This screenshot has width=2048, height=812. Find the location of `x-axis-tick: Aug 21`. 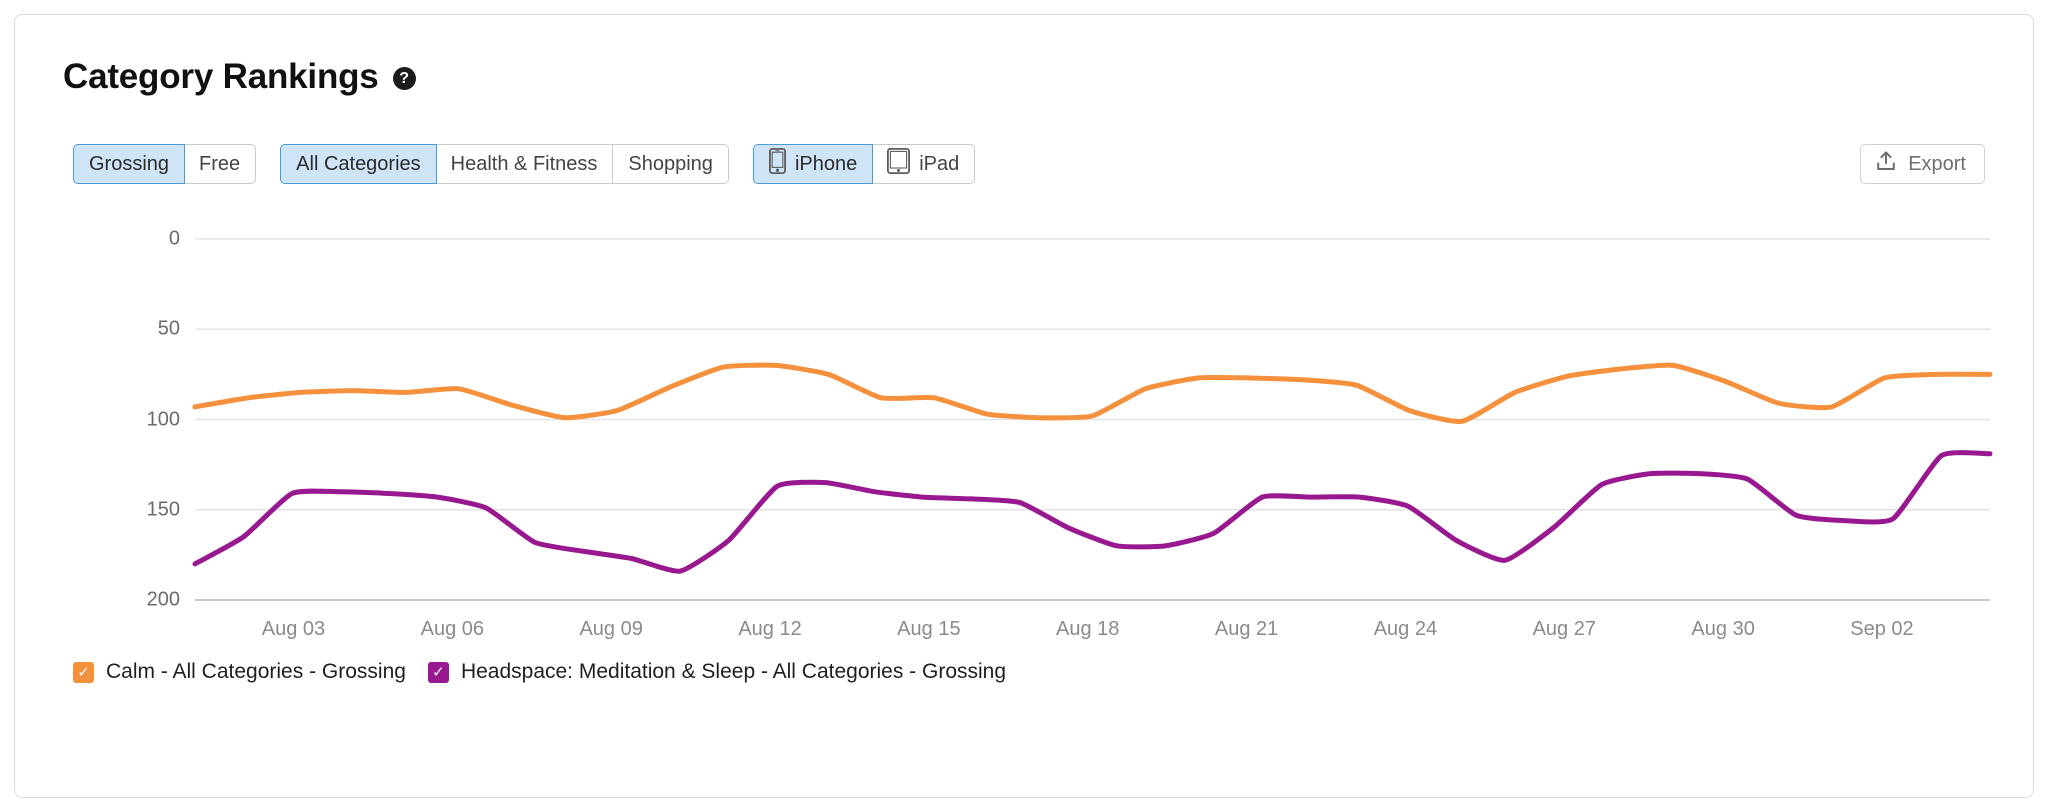

x-axis-tick: Aug 21 is located at coordinates (1246, 629).